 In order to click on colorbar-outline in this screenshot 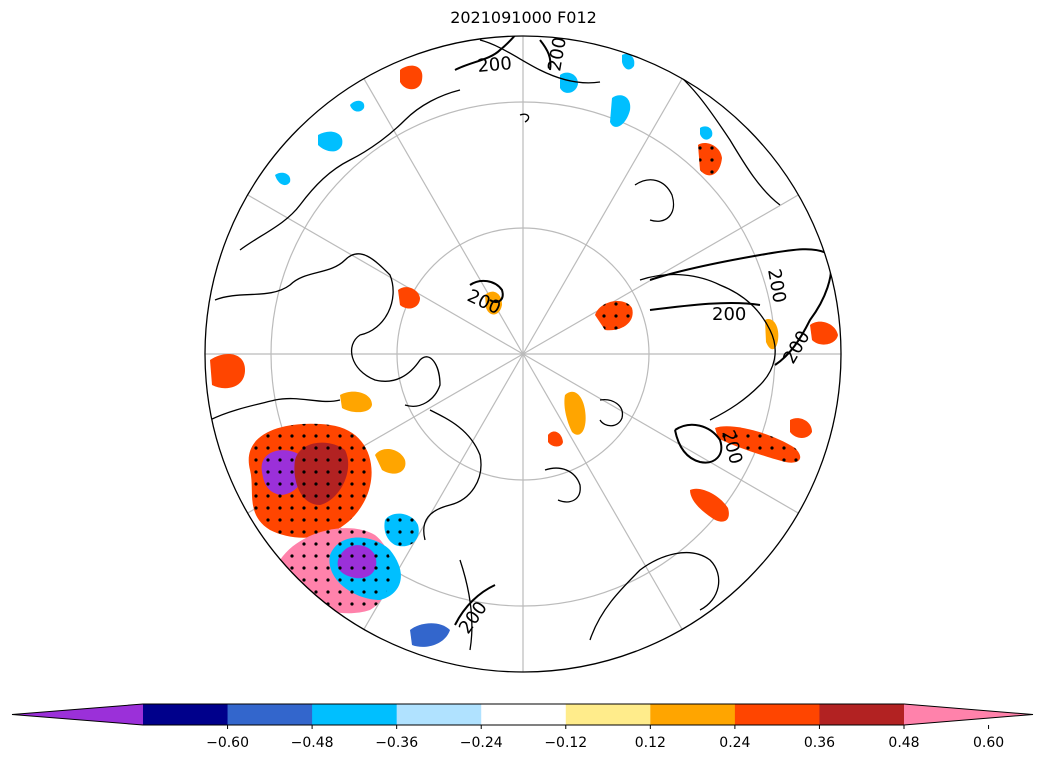, I will do `click(522, 714)`.